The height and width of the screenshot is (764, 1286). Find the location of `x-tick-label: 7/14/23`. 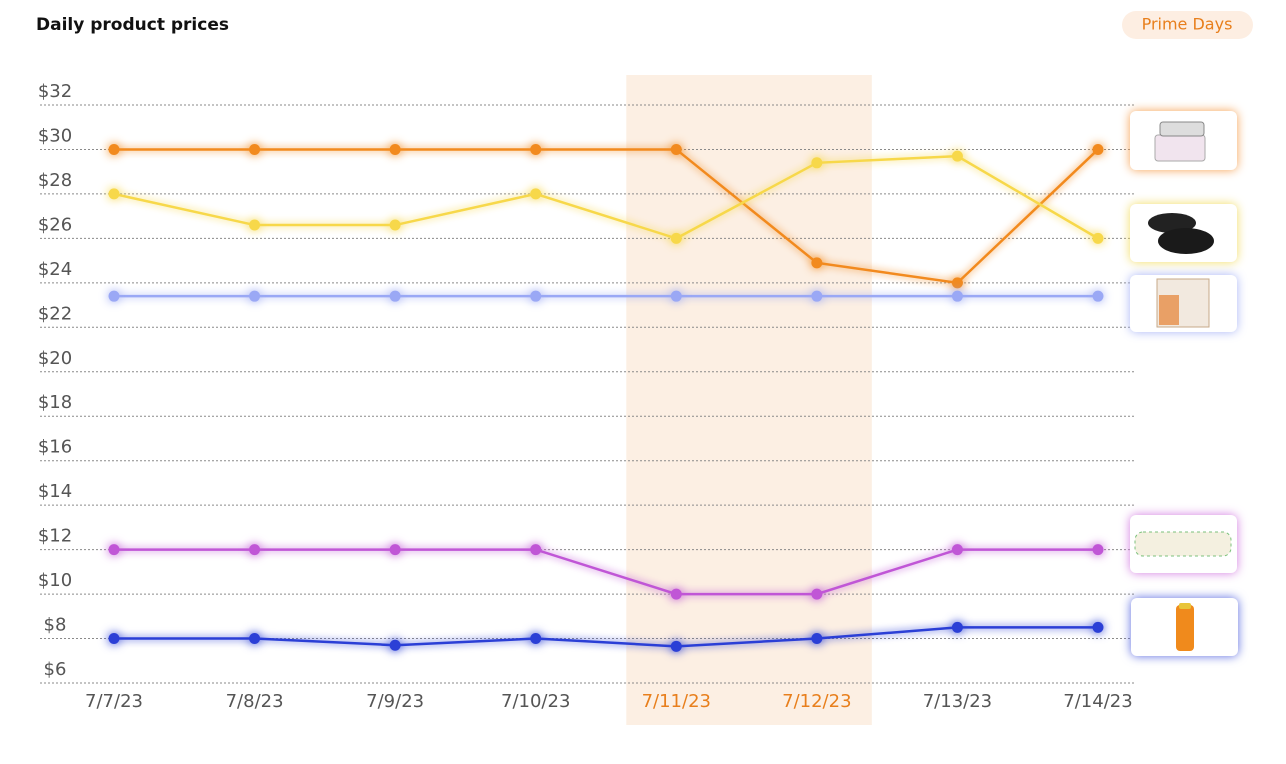

x-tick-label: 7/14/23 is located at coordinates (1097, 701).